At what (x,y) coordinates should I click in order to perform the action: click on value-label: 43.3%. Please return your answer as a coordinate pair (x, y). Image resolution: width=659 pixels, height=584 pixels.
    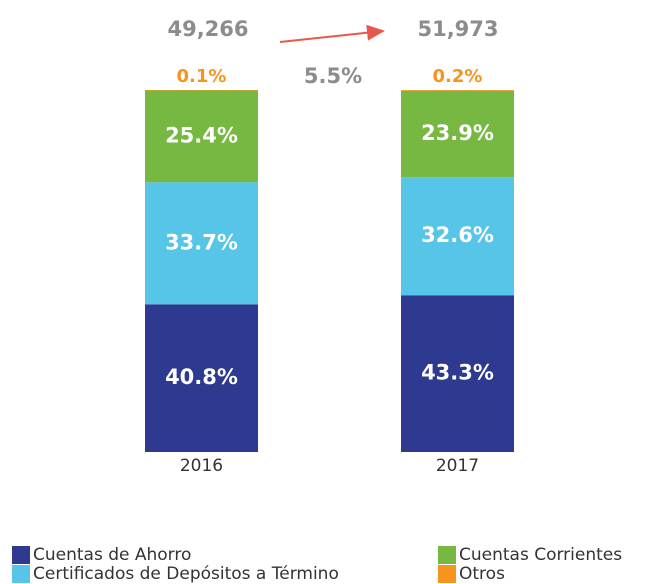
    Looking at the image, I should click on (457, 373).